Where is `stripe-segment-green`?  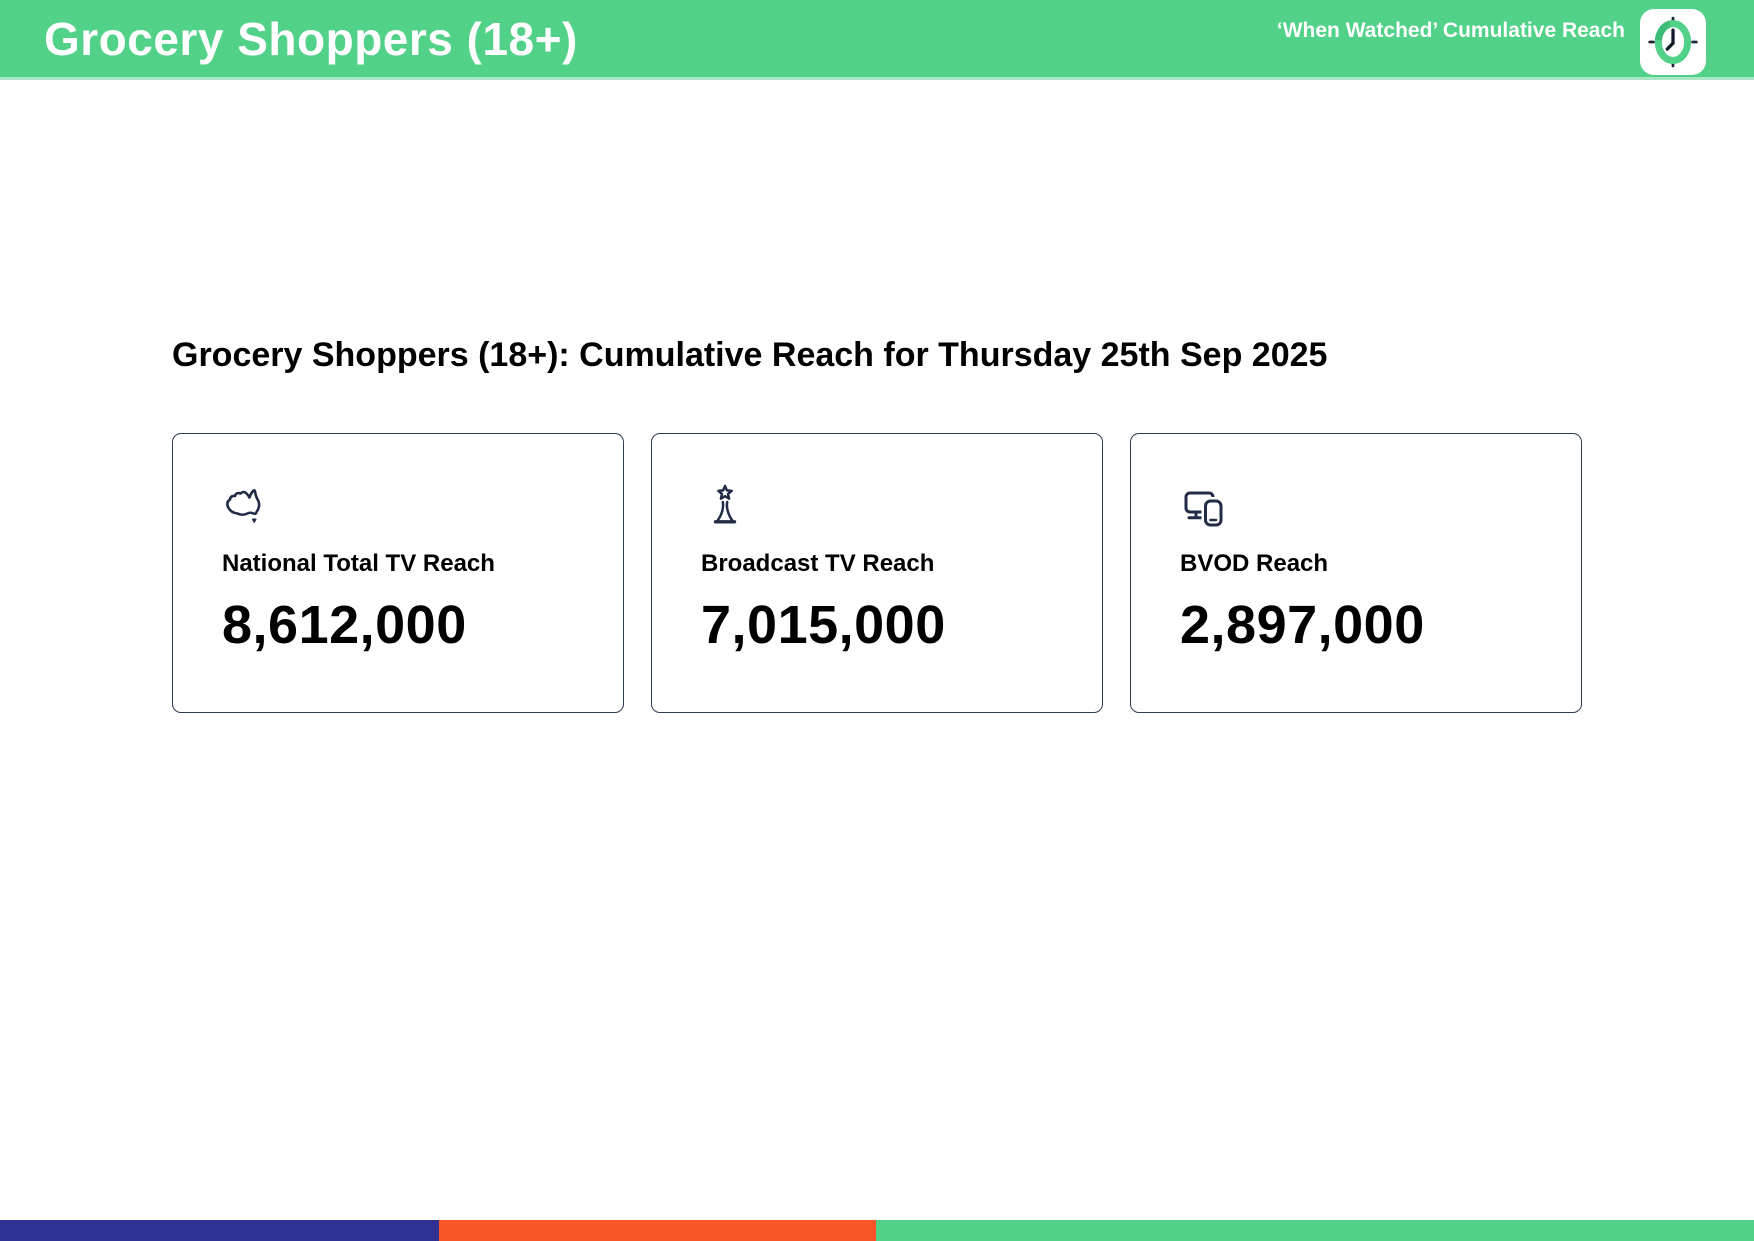
stripe-segment-green is located at coordinates (1315, 1230).